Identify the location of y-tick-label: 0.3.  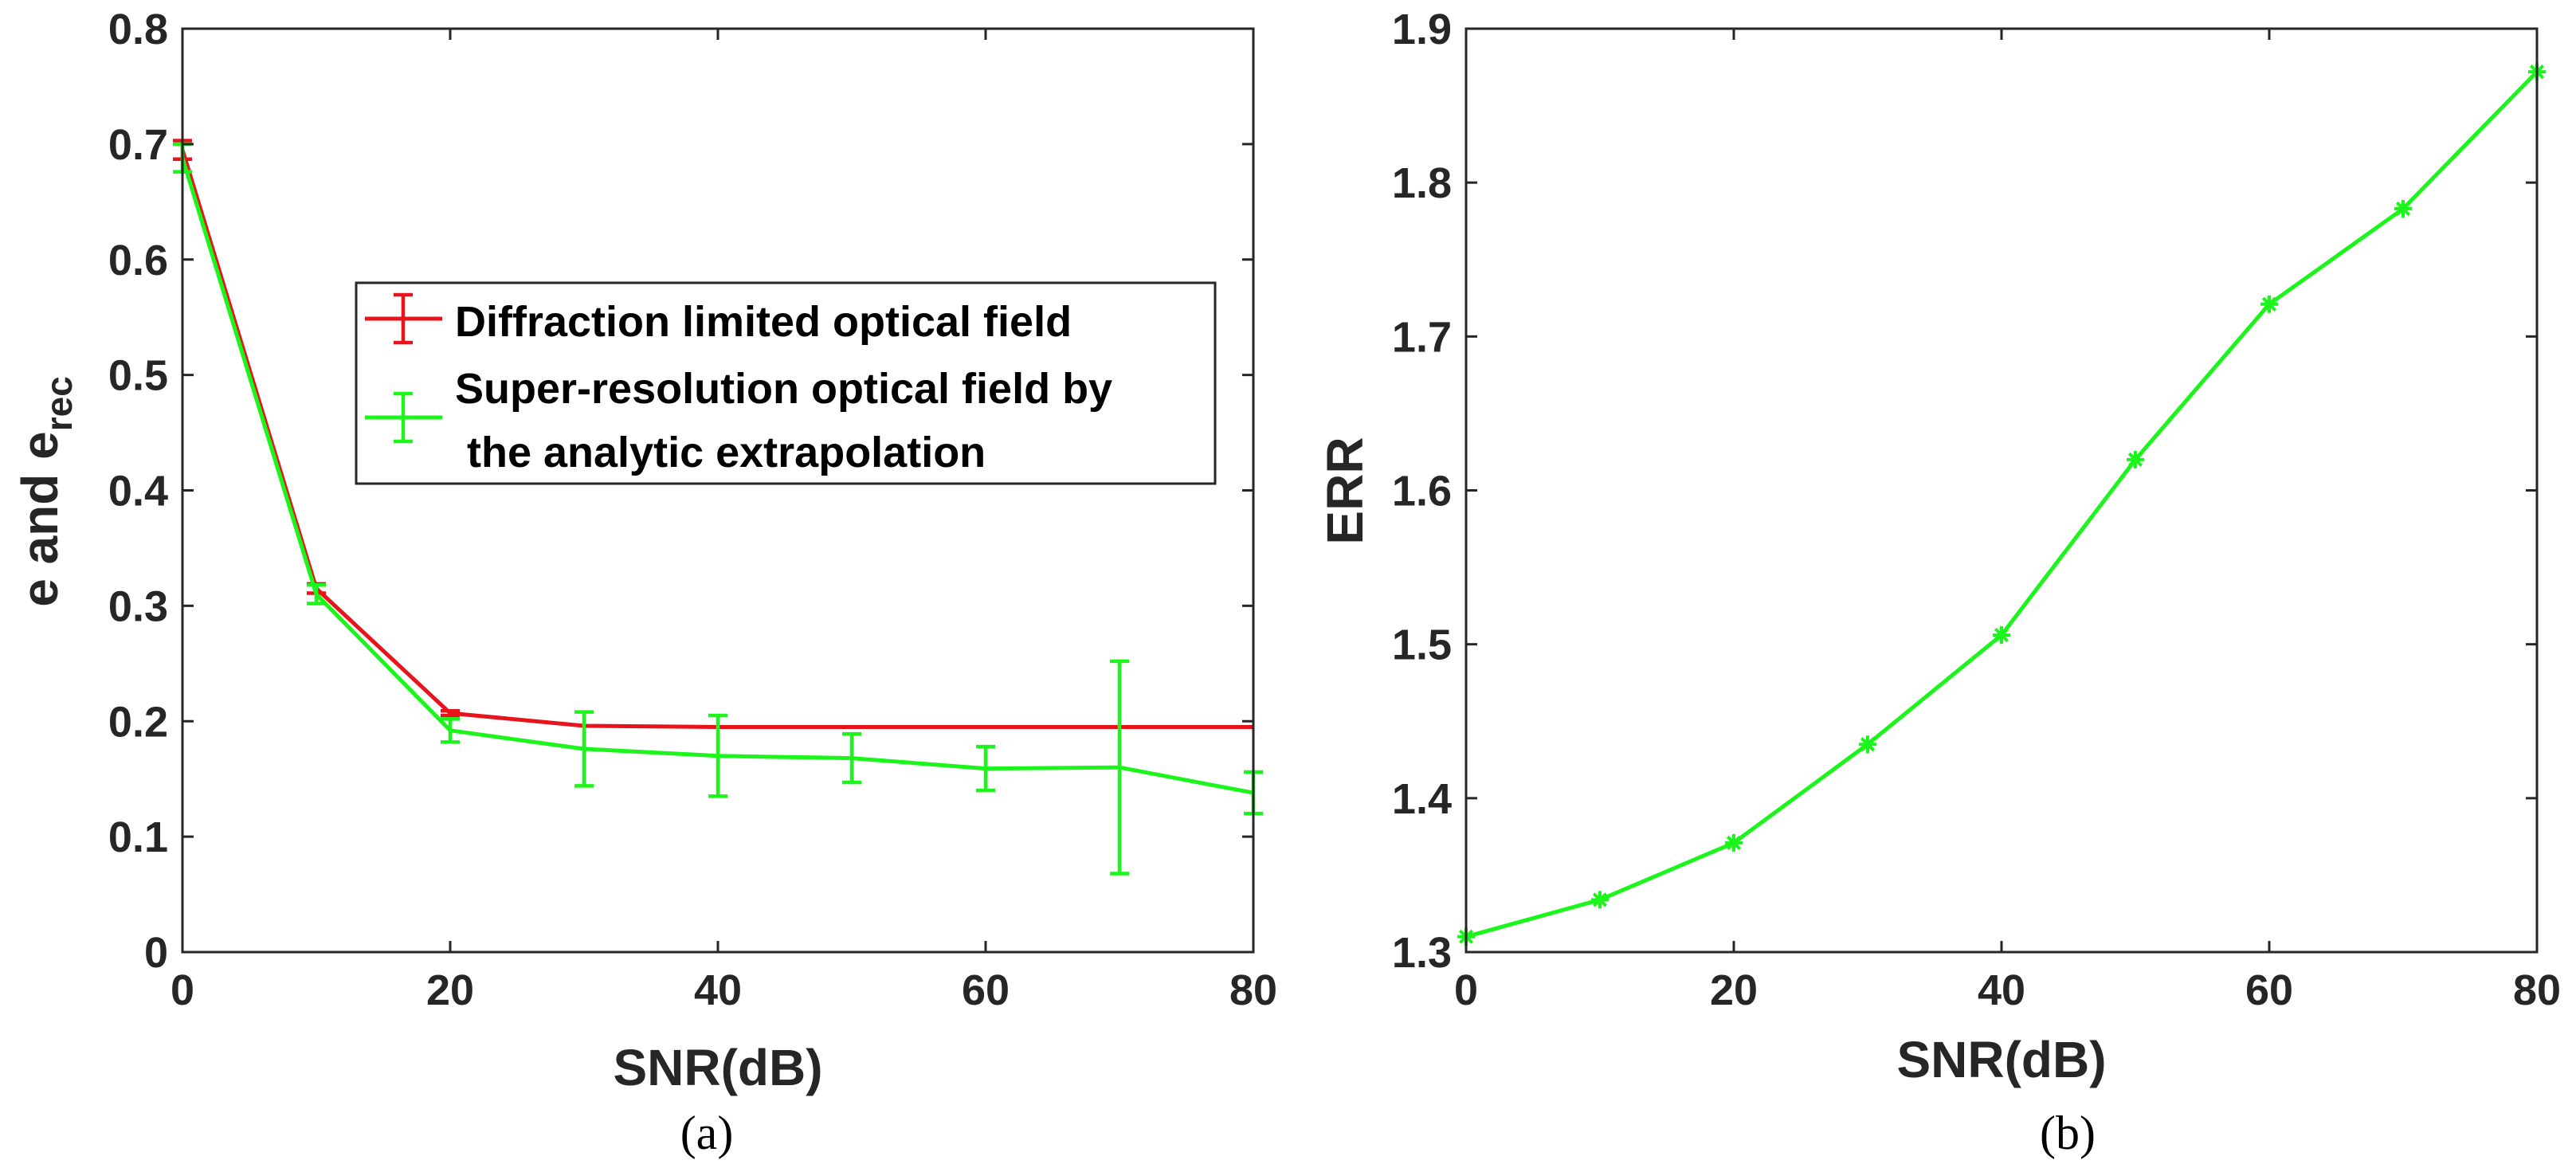
(138, 606).